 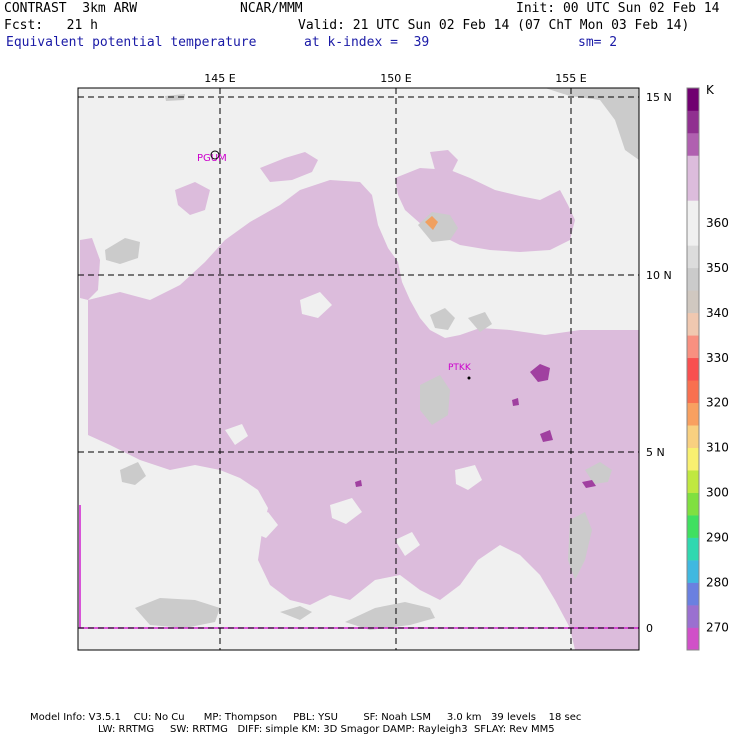 What do you see at coordinates (71, 8) in the screenshot?
I see `run-title: CONTRAST 3km ARW` at bounding box center [71, 8].